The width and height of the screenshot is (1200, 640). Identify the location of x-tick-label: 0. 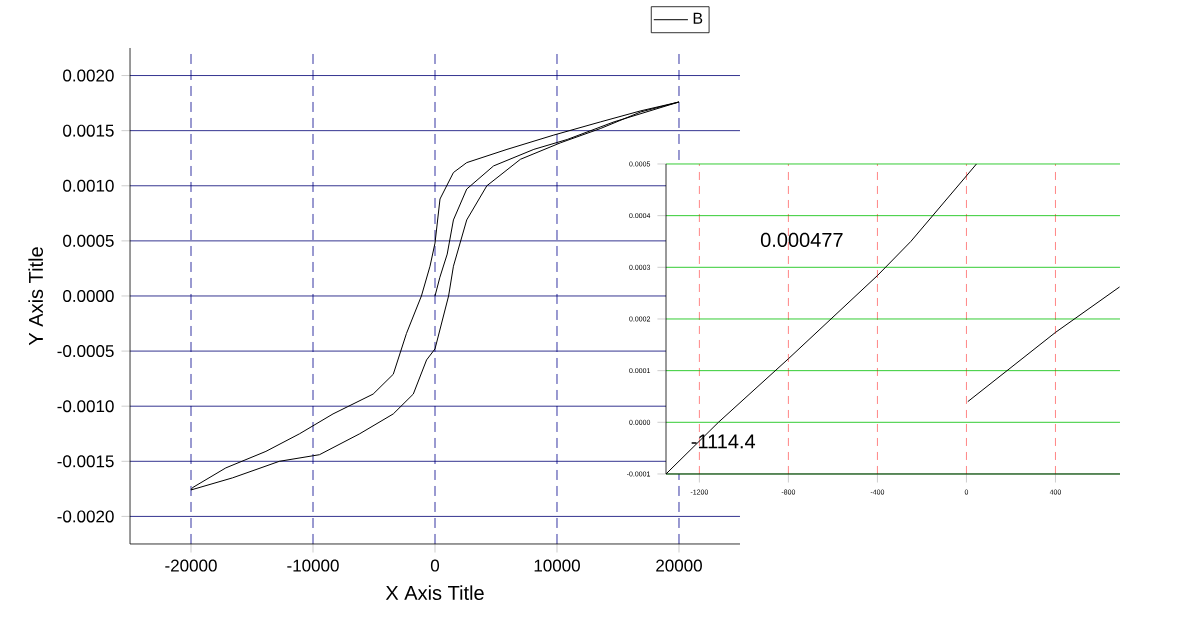
(435, 565).